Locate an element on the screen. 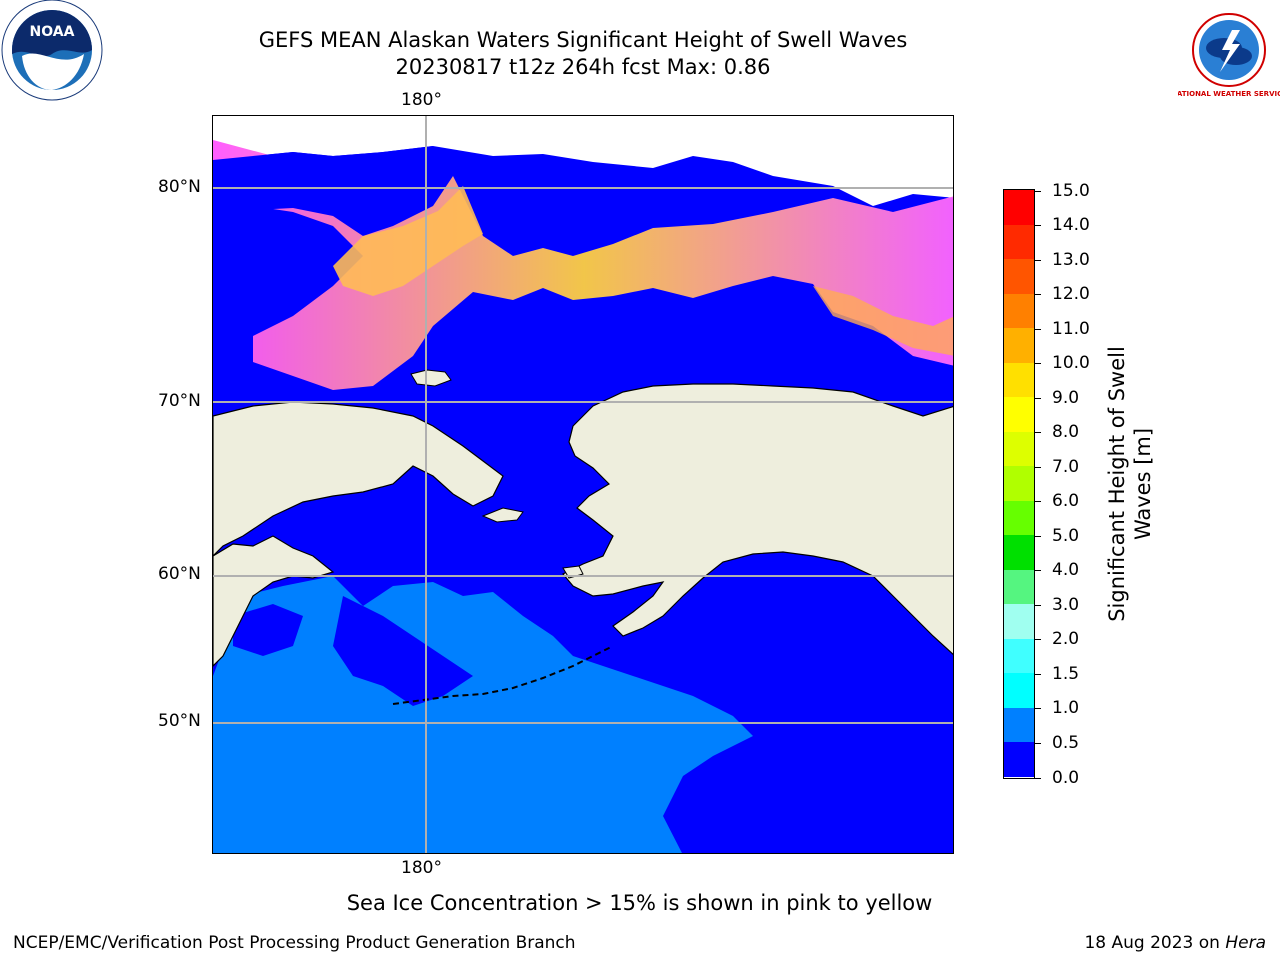  footer-date-text: 18 Aug 2023 on is located at coordinates (1155, 943).